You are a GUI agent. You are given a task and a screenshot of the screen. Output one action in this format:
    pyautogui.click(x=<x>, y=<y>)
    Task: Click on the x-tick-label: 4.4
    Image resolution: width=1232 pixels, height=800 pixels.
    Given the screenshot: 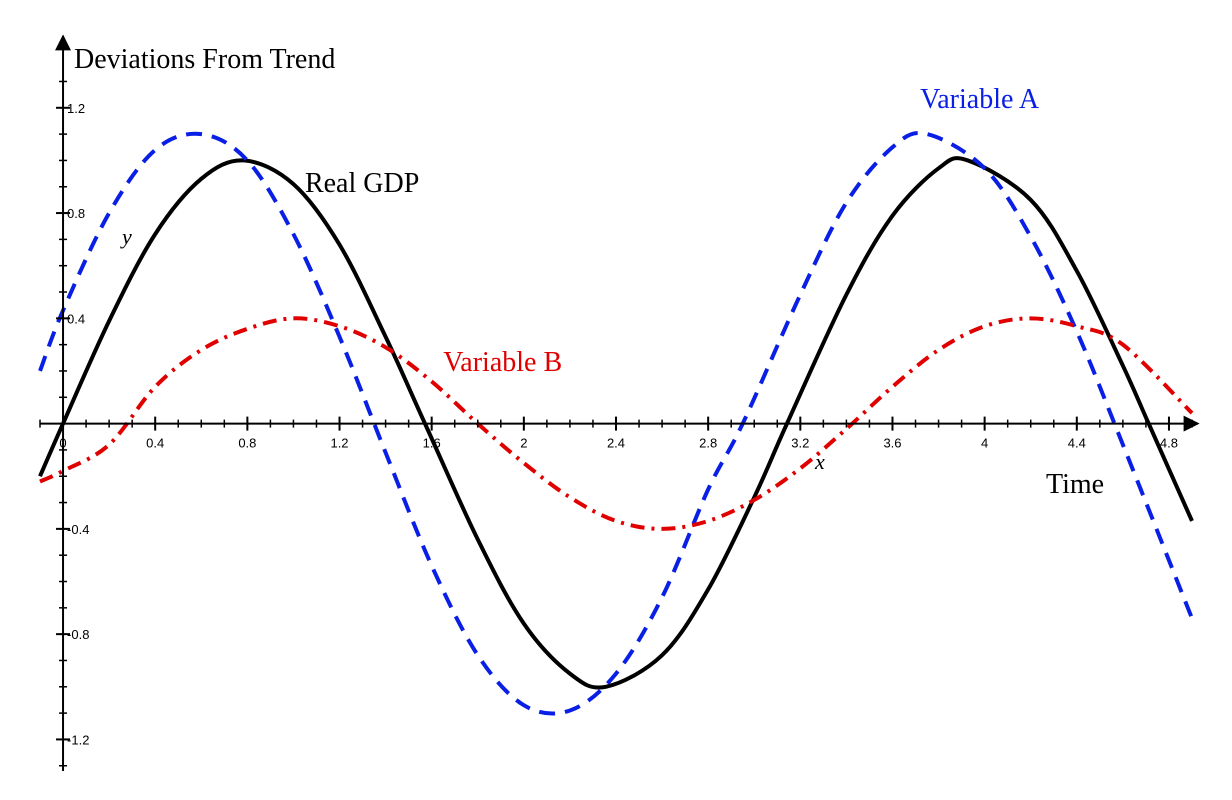 What is the action you would take?
    pyautogui.click(x=1077, y=443)
    